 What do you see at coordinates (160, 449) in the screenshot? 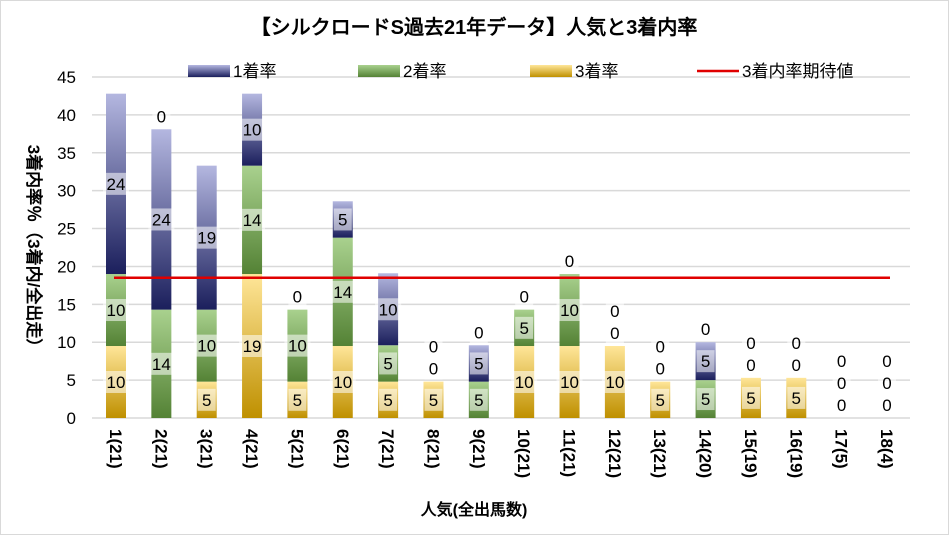
I see `x-tick-label: 2(21)` at bounding box center [160, 449].